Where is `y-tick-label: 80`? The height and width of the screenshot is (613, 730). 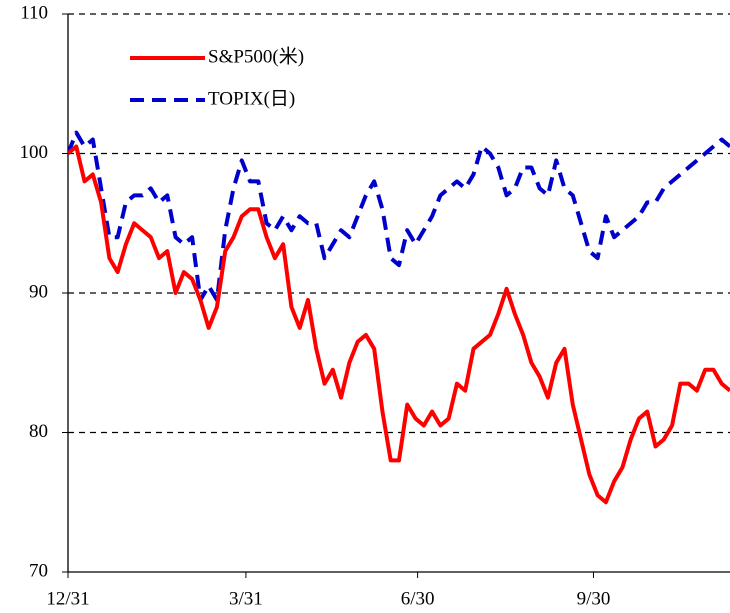
y-tick-label: 80 is located at coordinates (38, 431).